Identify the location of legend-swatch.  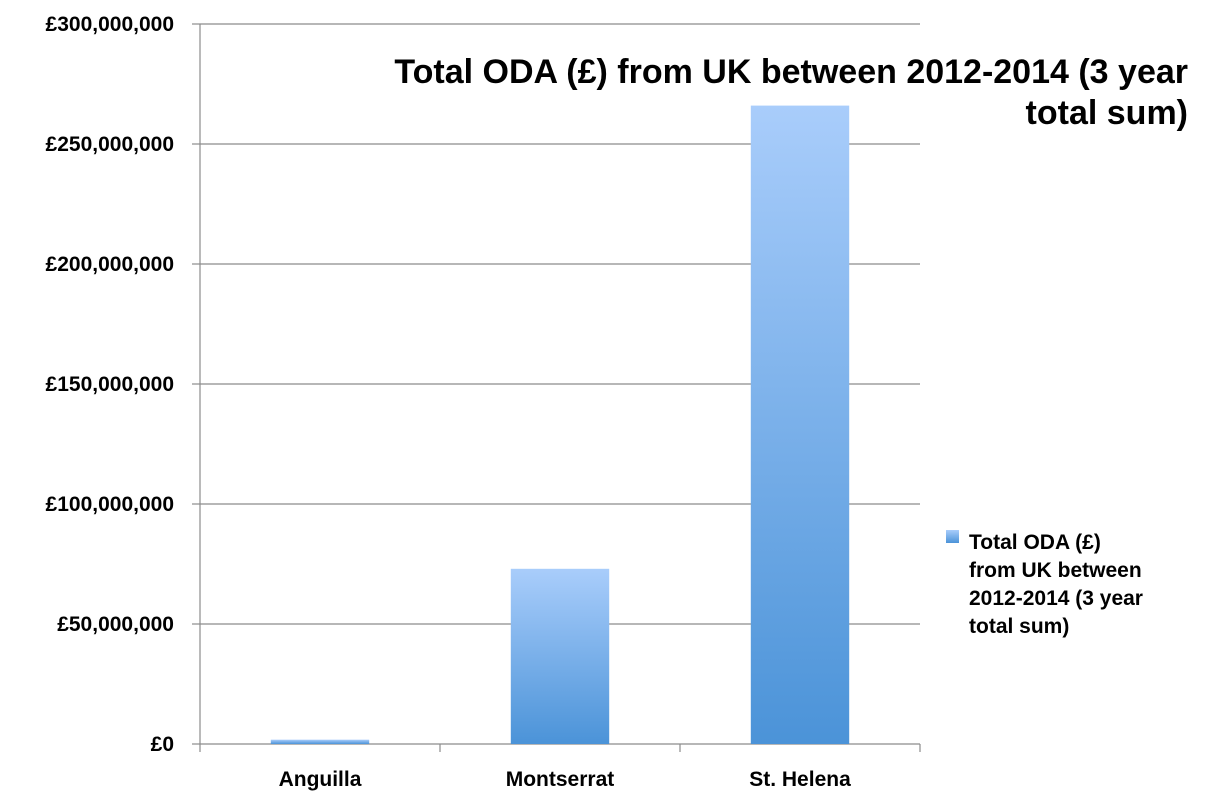
(952, 536).